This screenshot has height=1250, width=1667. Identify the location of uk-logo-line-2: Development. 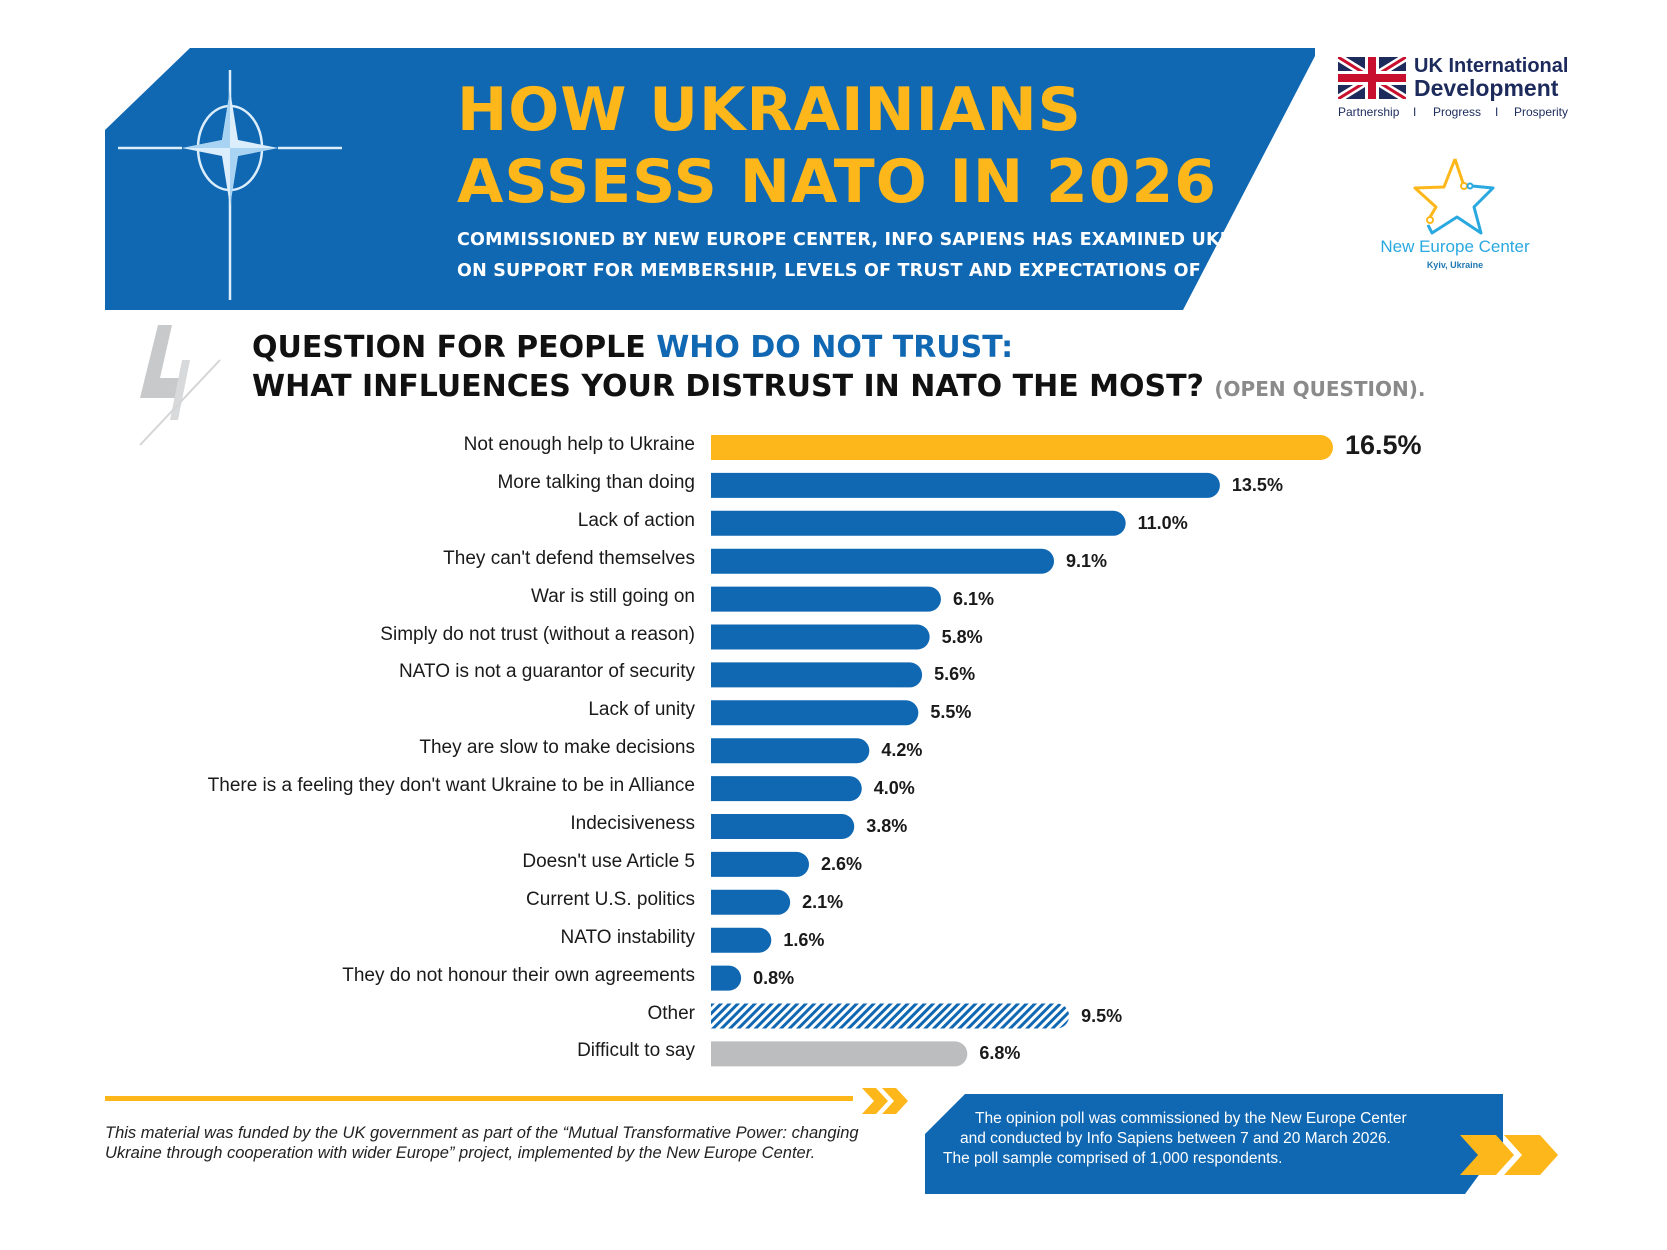
(1486, 88).